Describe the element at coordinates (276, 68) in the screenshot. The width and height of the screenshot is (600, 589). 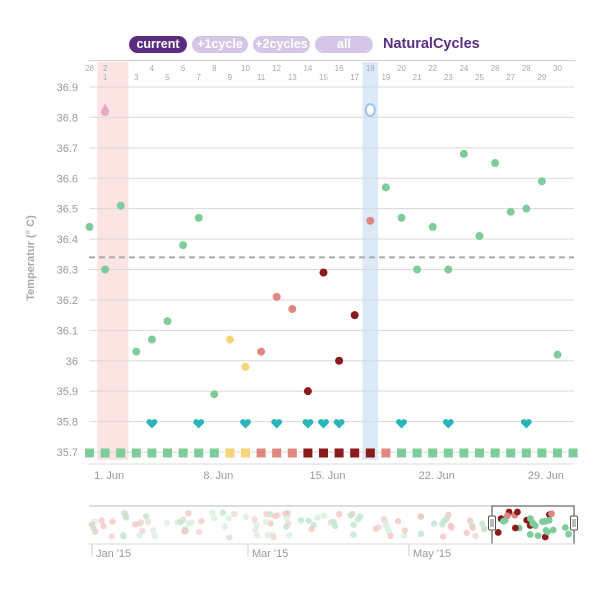
I see `day-date-label: 12` at that location.